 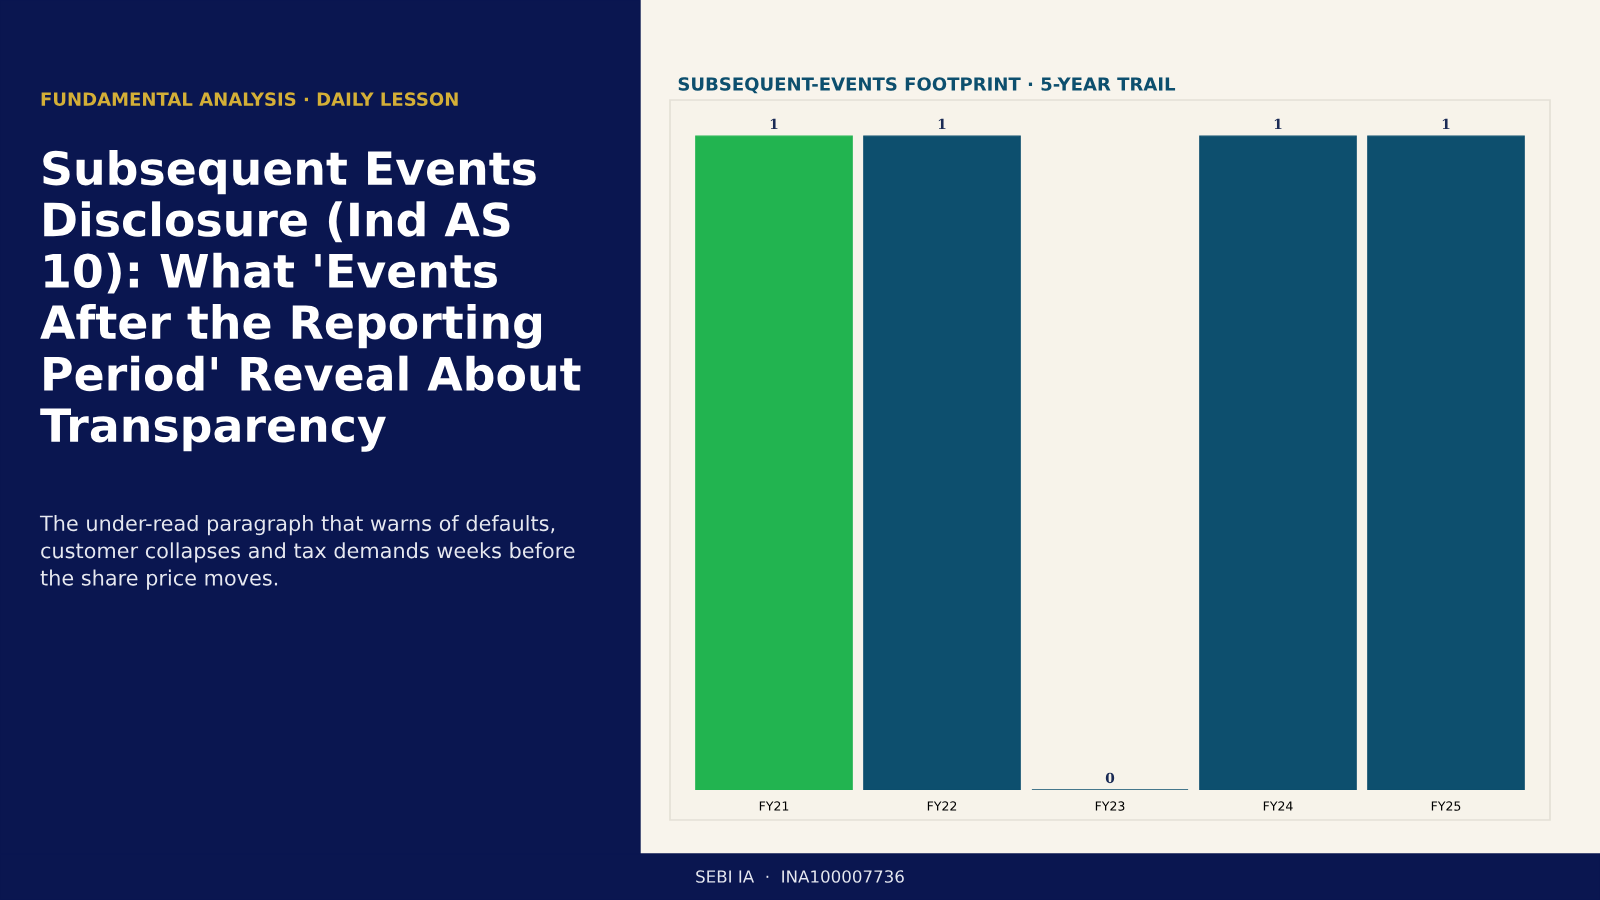 I want to click on data-label: 0, so click(x=1110, y=778).